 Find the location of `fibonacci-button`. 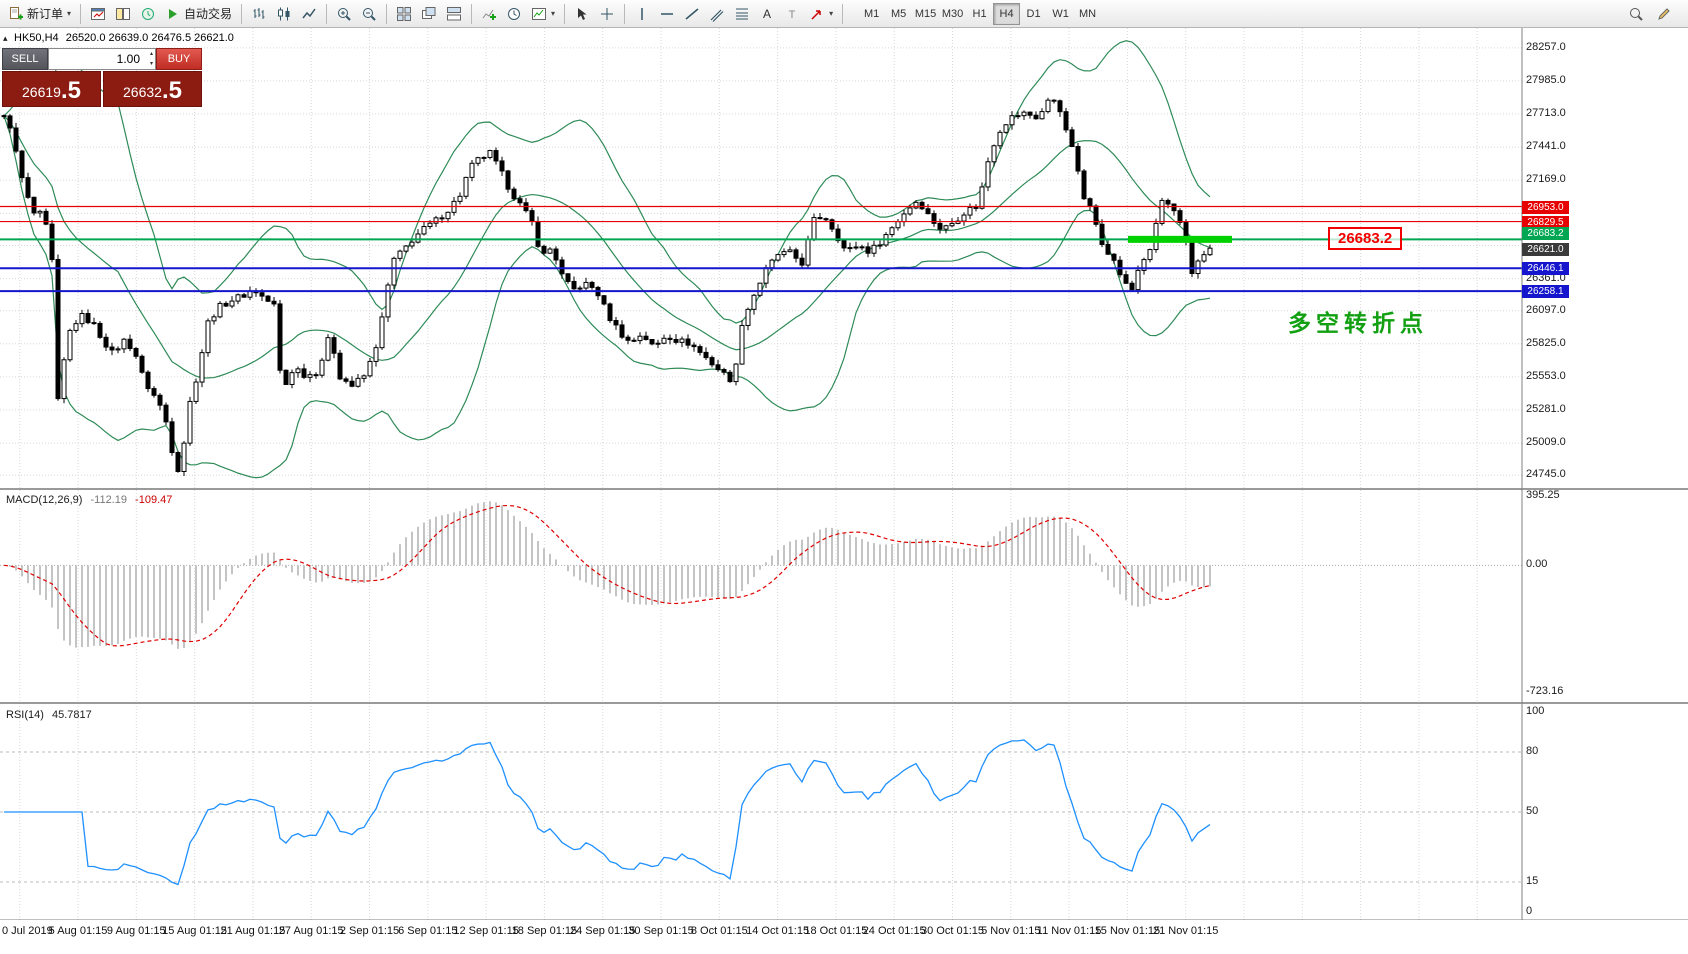

fibonacci-button is located at coordinates (742, 14).